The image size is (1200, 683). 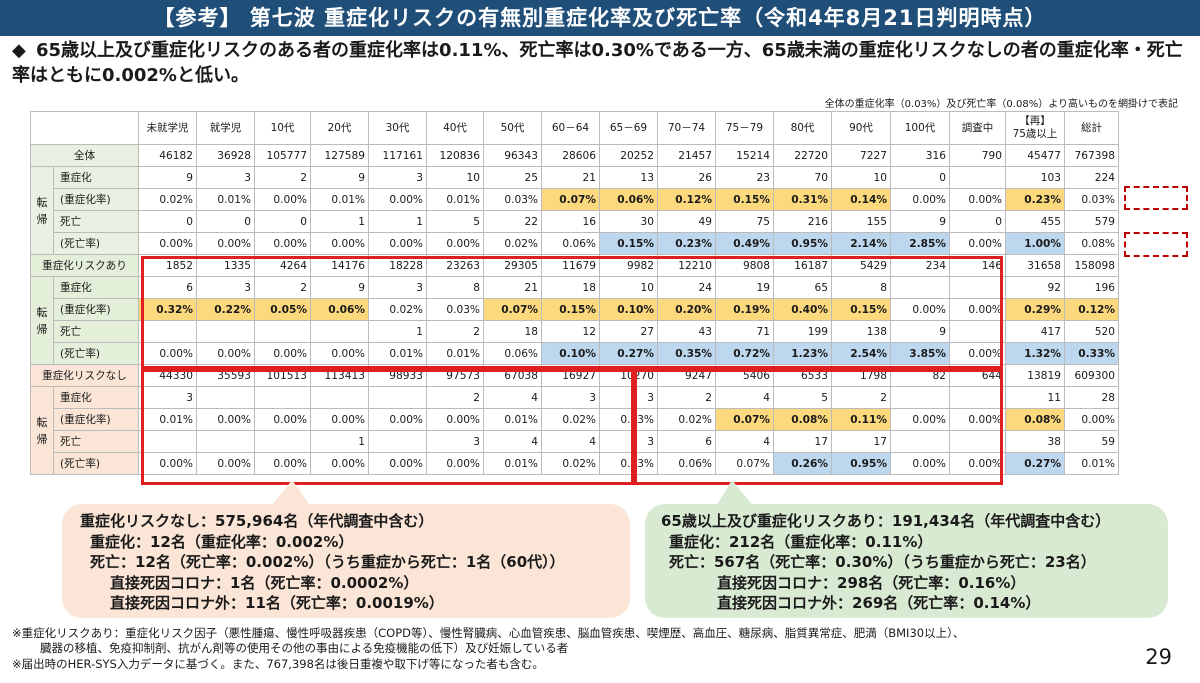 What do you see at coordinates (455, 265) in the screenshot?
I see `table-cell: 23263` at bounding box center [455, 265].